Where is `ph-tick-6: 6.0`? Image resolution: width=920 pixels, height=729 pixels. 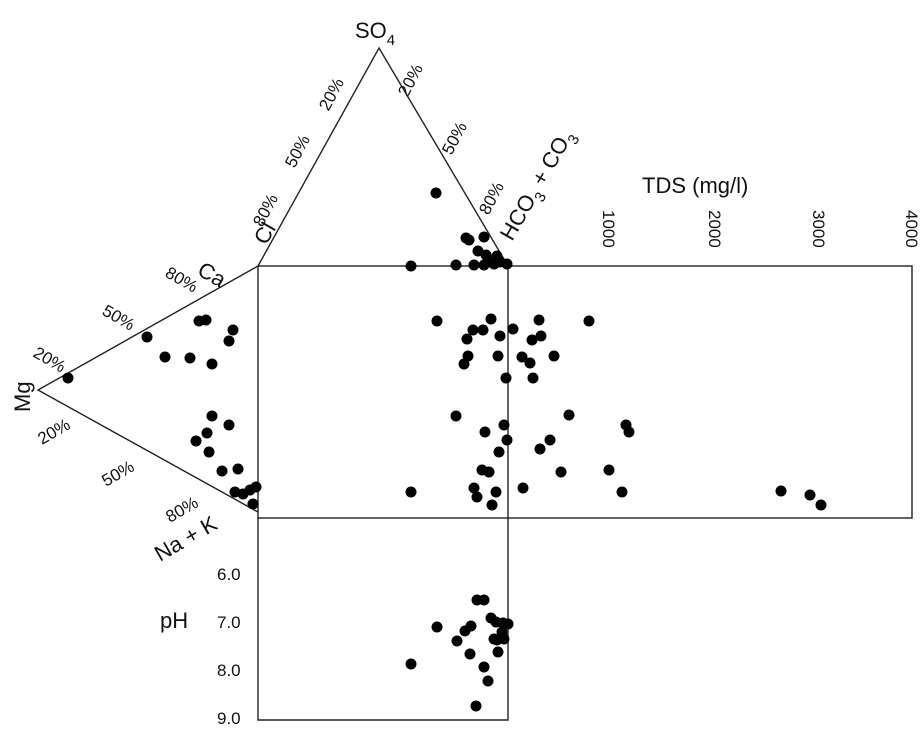 ph-tick-6: 6.0 is located at coordinates (229, 574).